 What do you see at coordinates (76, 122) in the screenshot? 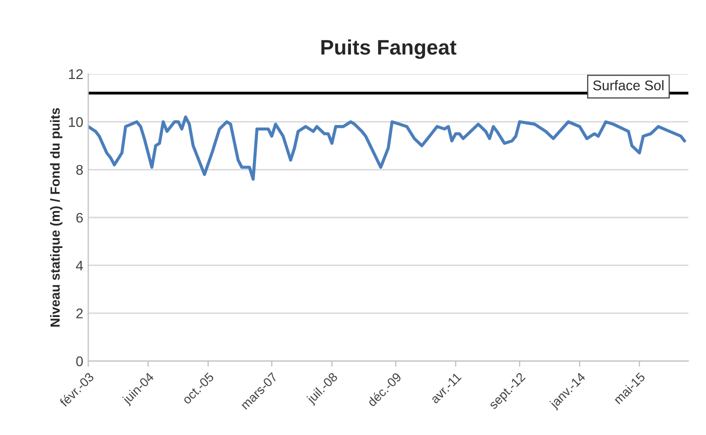
I see `y-tick-label: 10` at bounding box center [76, 122].